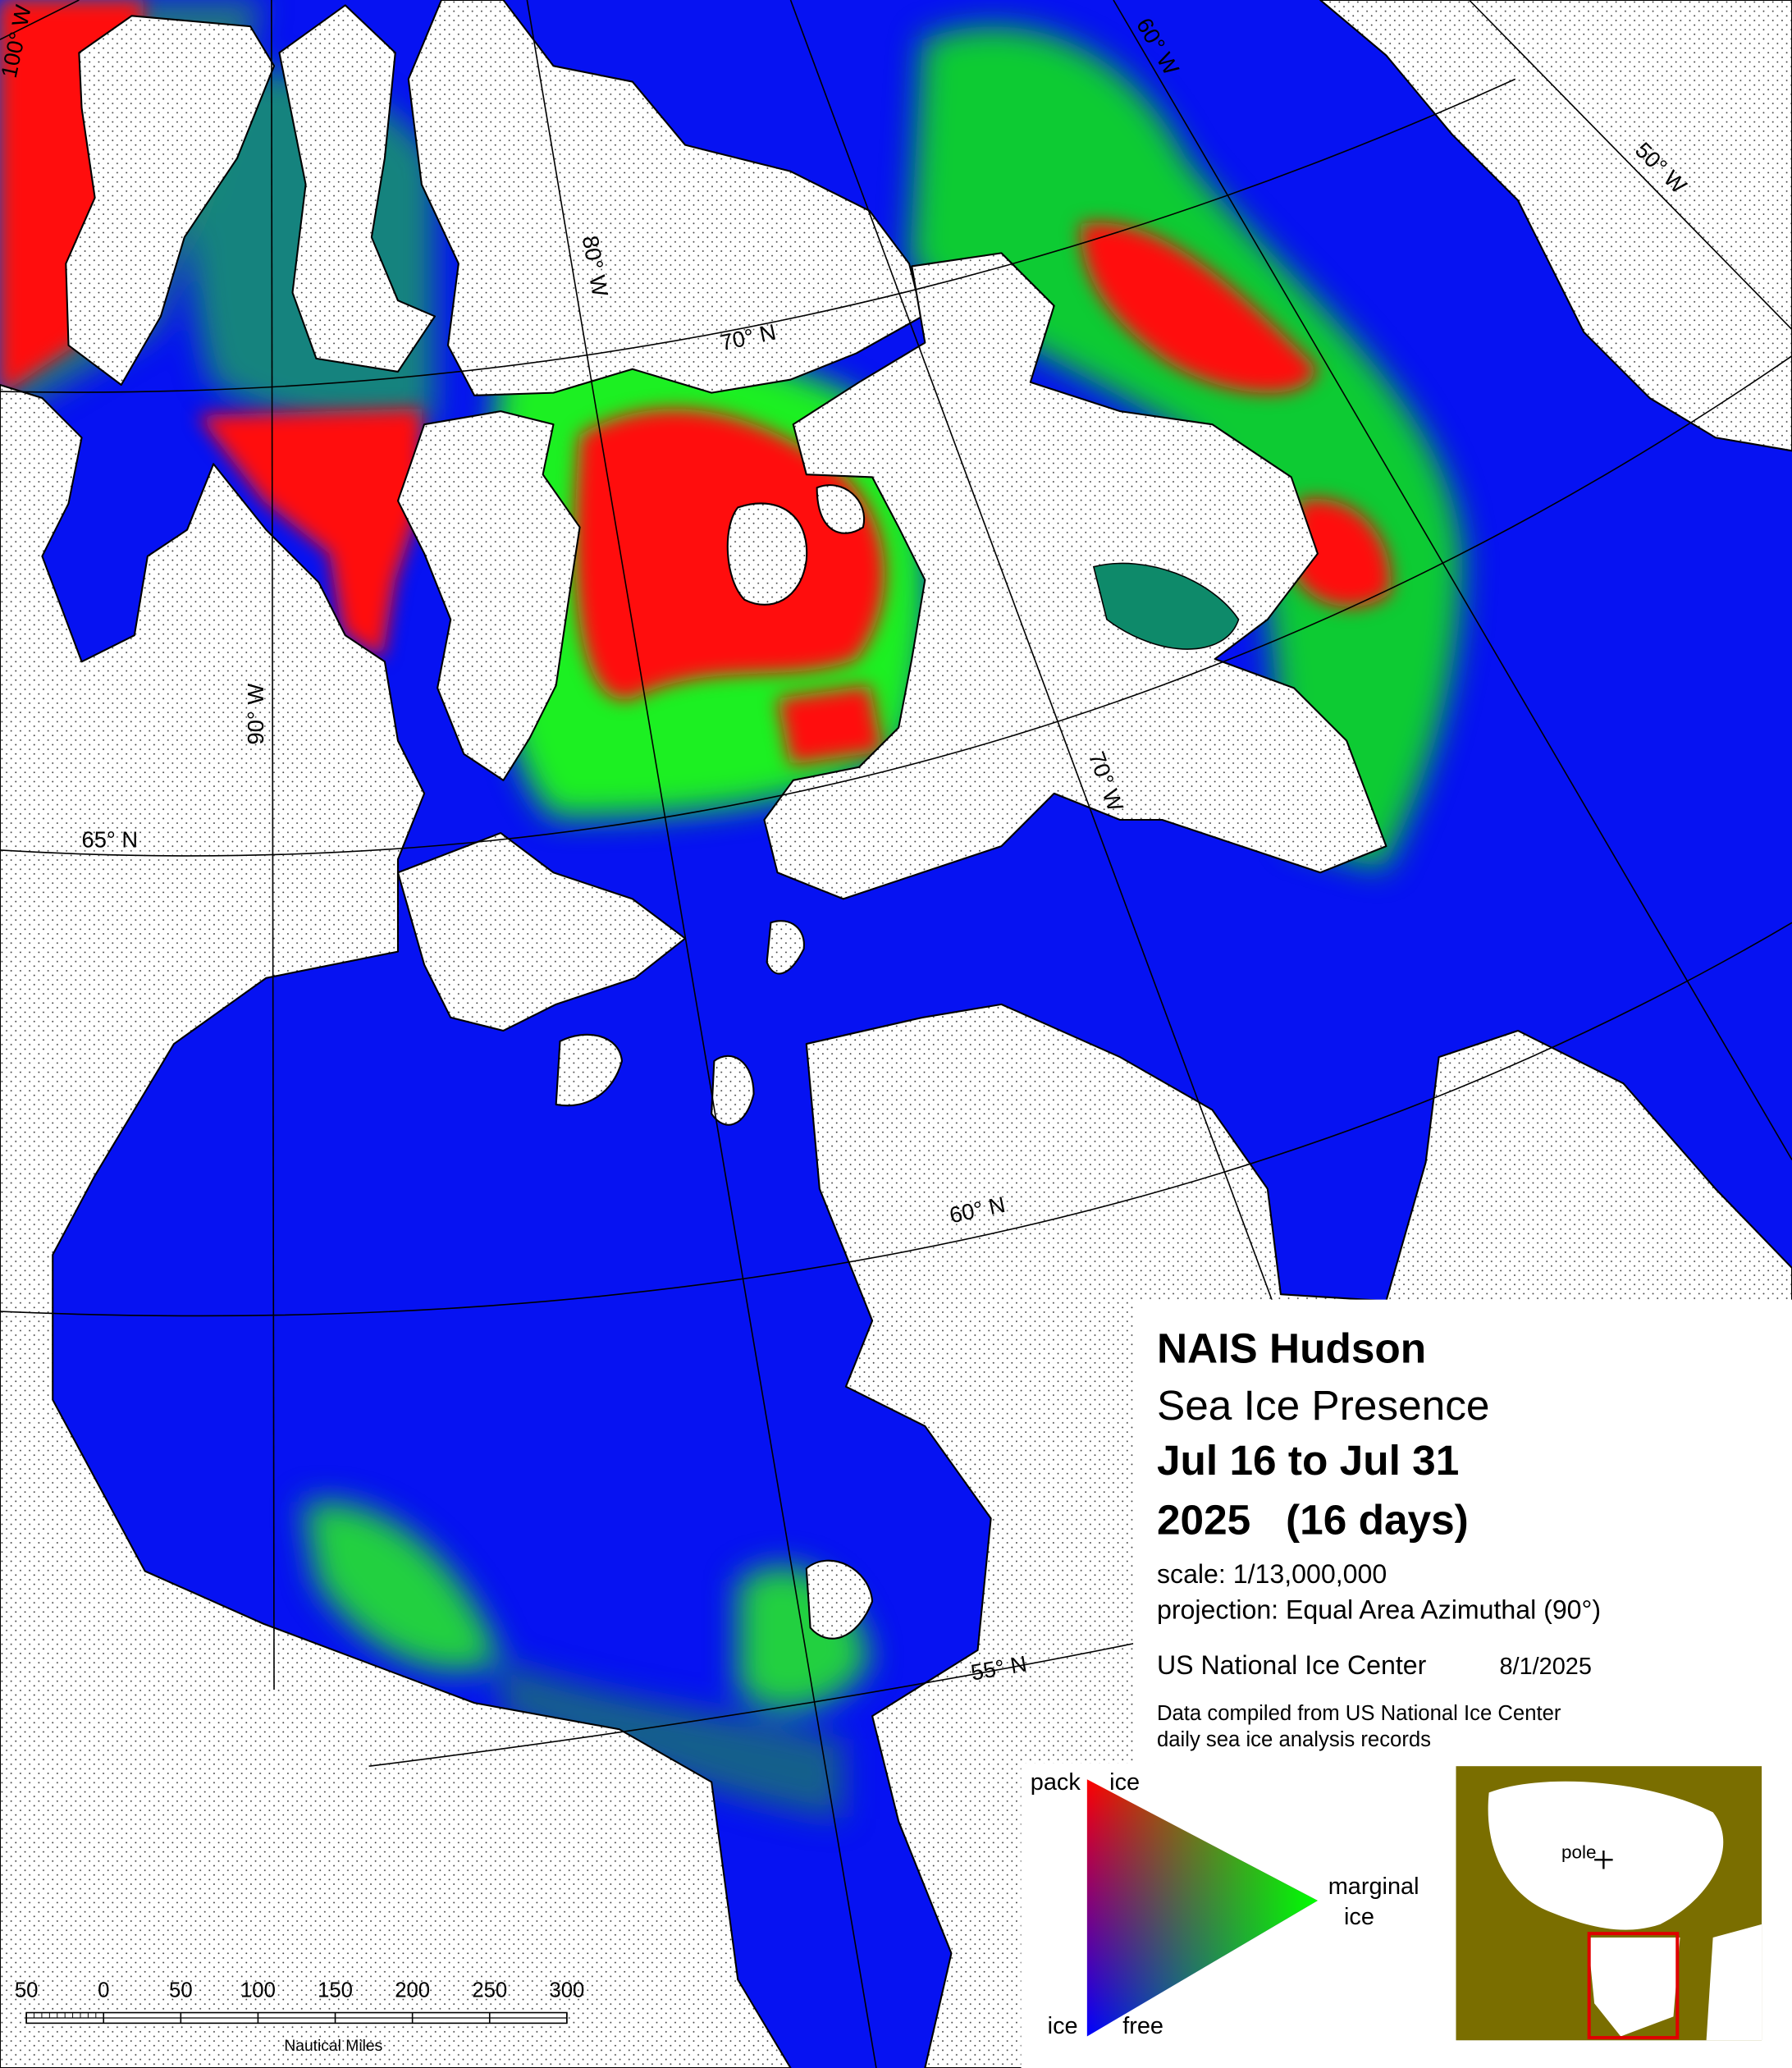  What do you see at coordinates (489, 1990) in the screenshot?
I see `scale-bar-label: 250` at bounding box center [489, 1990].